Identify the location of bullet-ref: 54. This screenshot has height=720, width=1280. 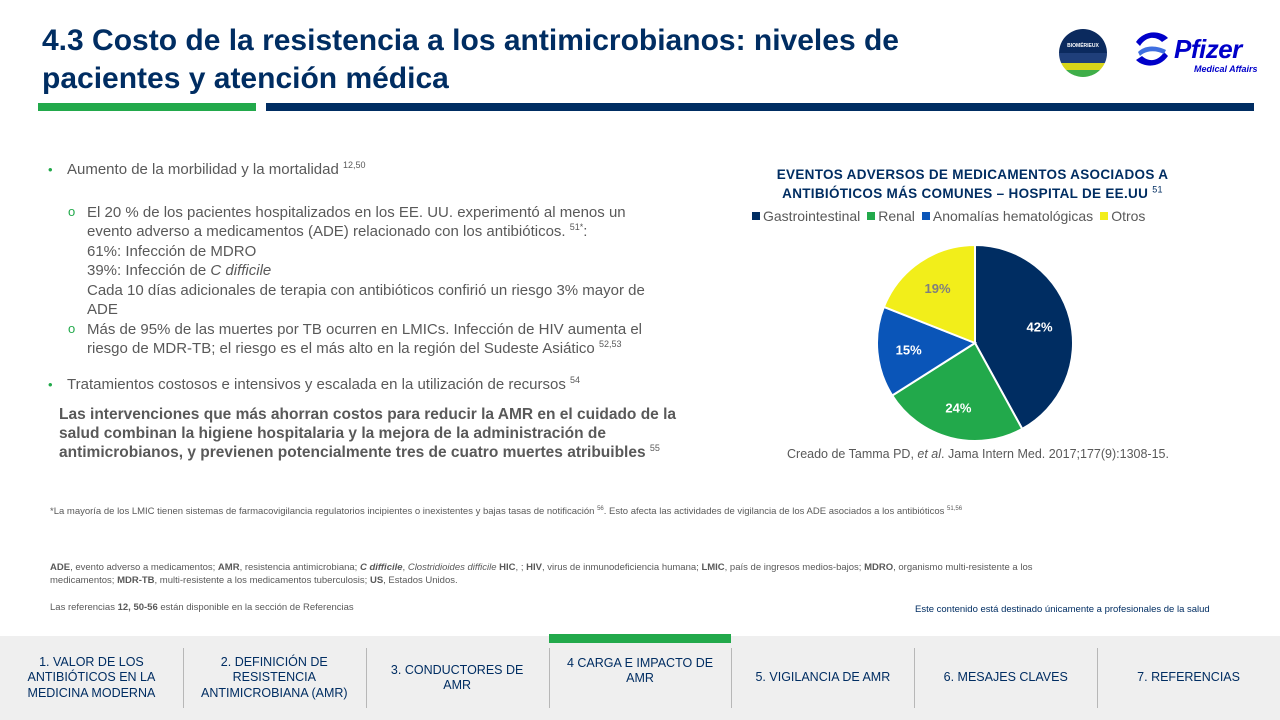
(575, 379).